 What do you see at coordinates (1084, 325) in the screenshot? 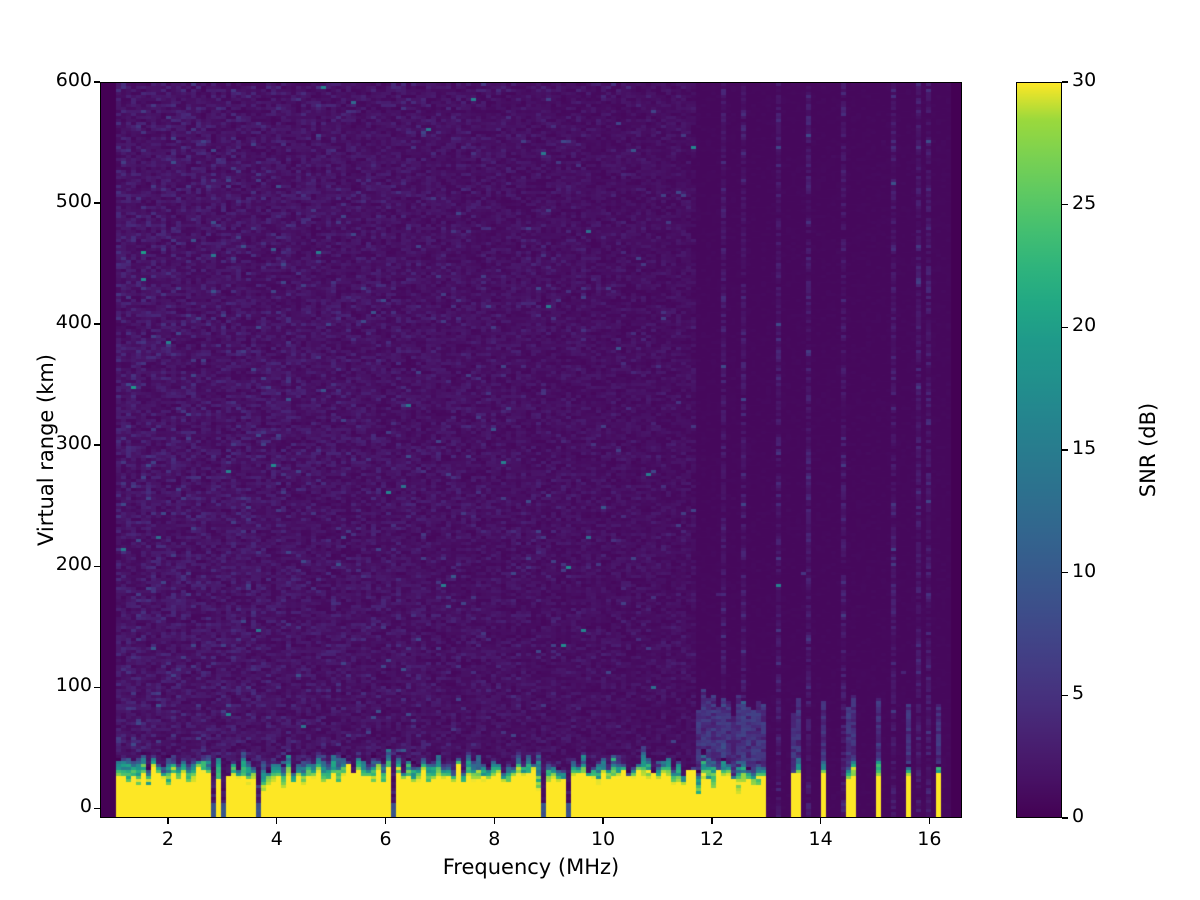
I see `colorbar-tick-label: 20` at bounding box center [1084, 325].